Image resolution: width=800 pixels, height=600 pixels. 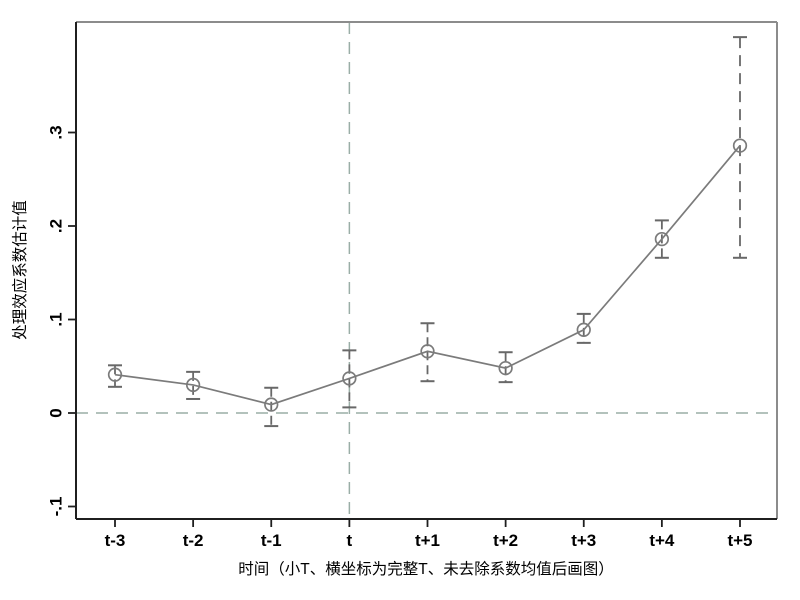 I want to click on x-tick-label: t-2, so click(x=193, y=540).